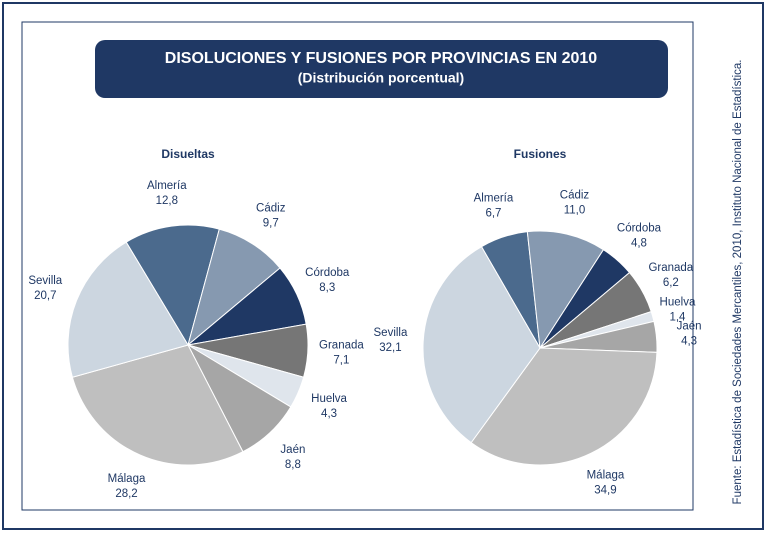 The width and height of the screenshot is (766, 537). Describe the element at coordinates (605, 491) in the screenshot. I see `slice-value: 34,9` at that location.